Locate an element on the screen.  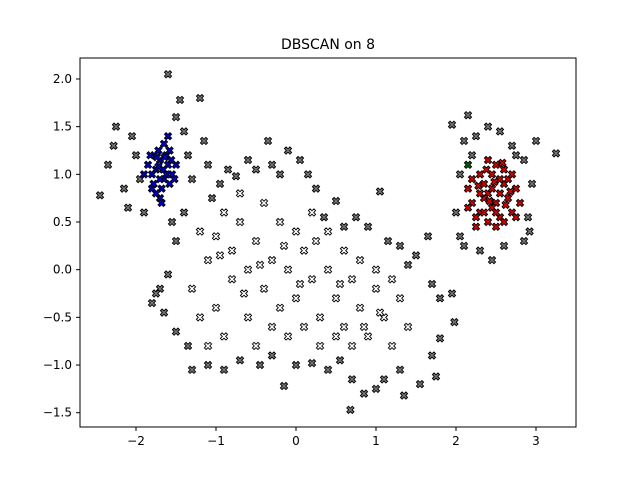
y-tick-label: 0.5 is located at coordinates (62, 222).